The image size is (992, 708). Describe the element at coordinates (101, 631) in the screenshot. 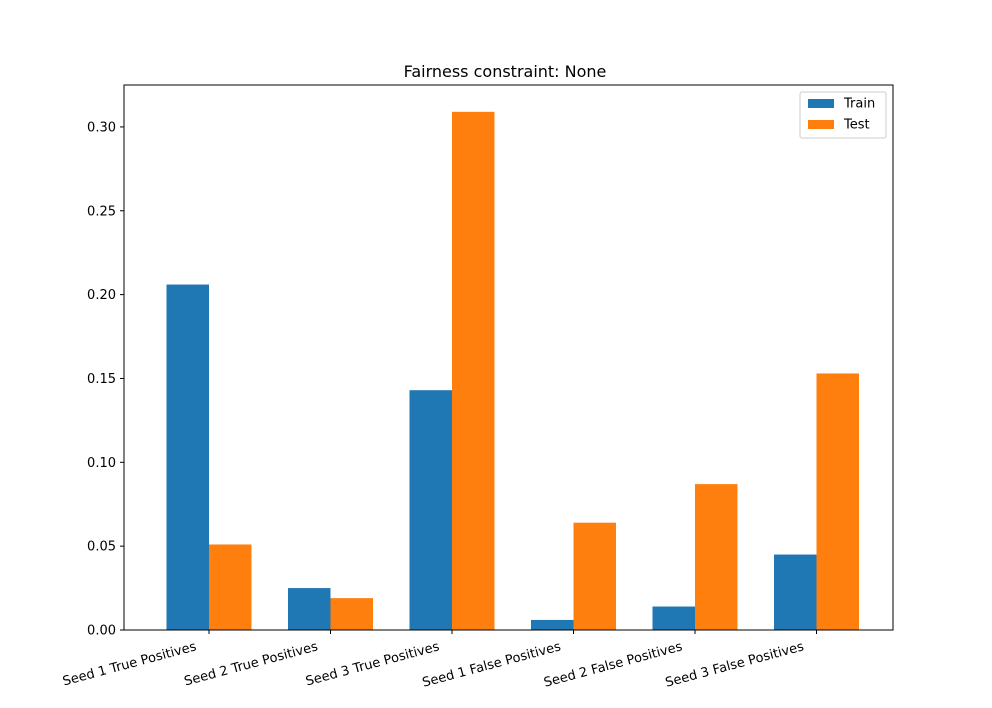

I see `y-tick-label: 0.00` at that location.